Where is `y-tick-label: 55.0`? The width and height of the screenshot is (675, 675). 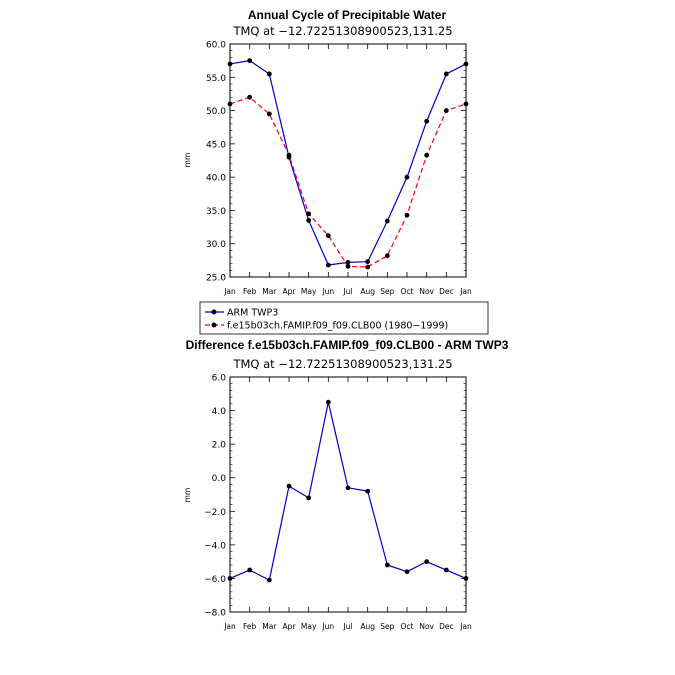 y-tick-label: 55.0 is located at coordinates (216, 79).